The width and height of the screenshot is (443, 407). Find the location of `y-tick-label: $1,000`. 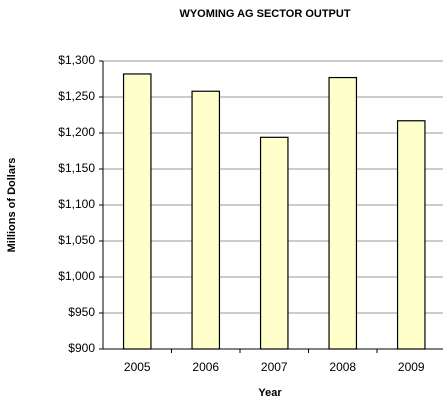

y-tick-label: $1,000 is located at coordinates (76, 276).